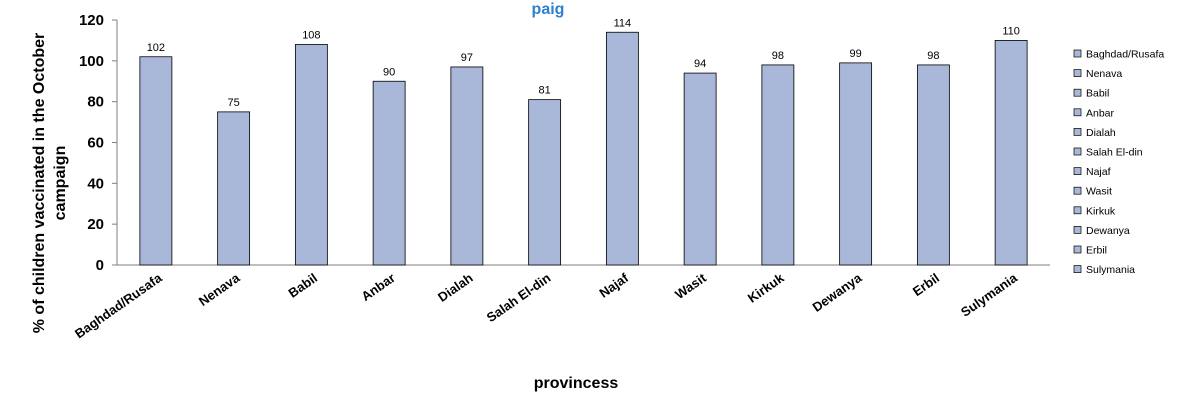 This screenshot has width=1189, height=403. Describe the element at coordinates (1096, 251) in the screenshot. I see `legend-entry: Erbil` at that location.